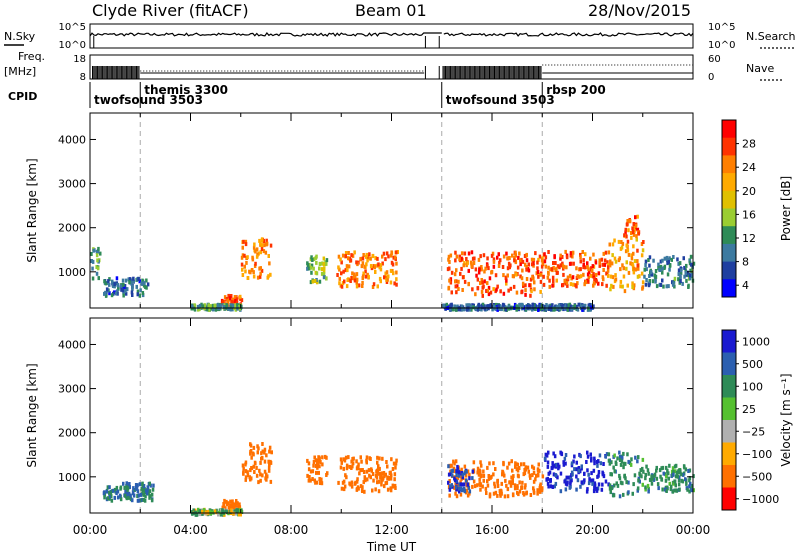  Describe the element at coordinates (72, 27) in the screenshot. I see `noise-tick-top: 10^5` at that location.